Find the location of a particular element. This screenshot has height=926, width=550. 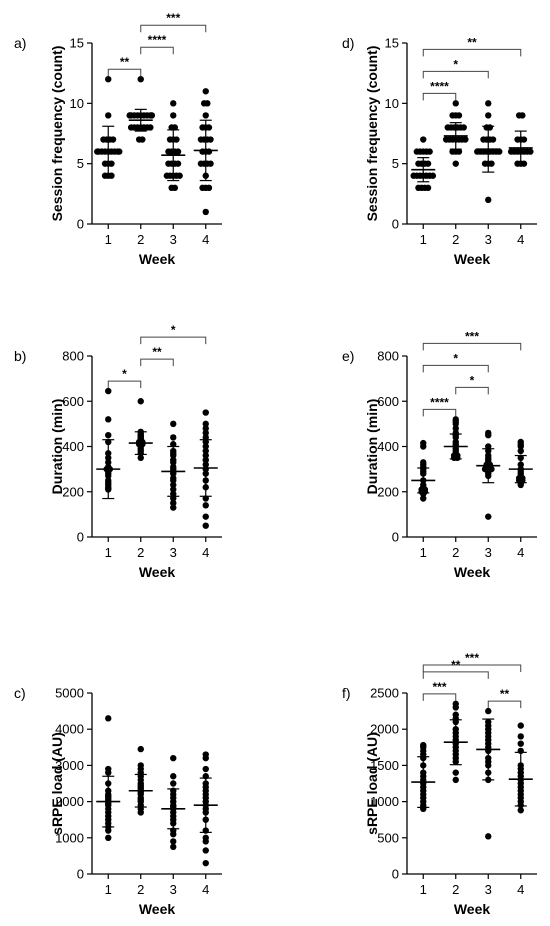

y-tick-label: 1500 is located at coordinates (384, 765).